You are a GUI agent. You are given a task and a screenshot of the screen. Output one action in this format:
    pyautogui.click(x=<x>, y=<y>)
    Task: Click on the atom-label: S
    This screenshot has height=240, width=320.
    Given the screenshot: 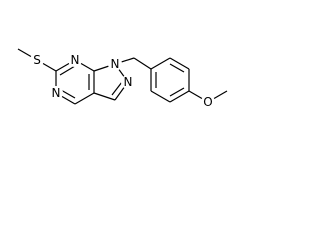 What is the action you would take?
    pyautogui.click(x=37, y=60)
    